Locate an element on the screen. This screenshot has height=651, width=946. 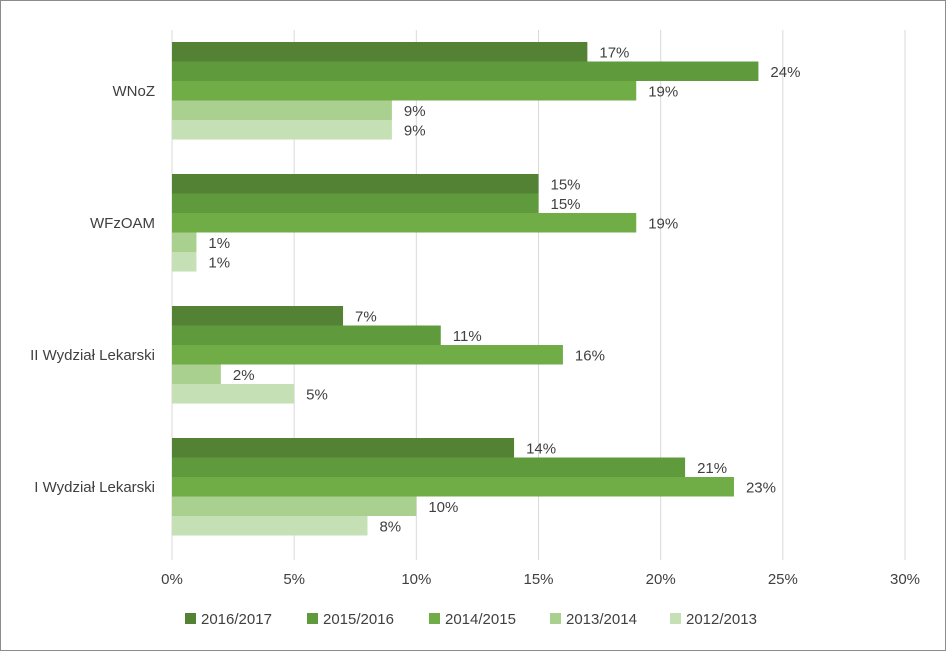
bar-value-label: 11% is located at coordinates (467, 336).